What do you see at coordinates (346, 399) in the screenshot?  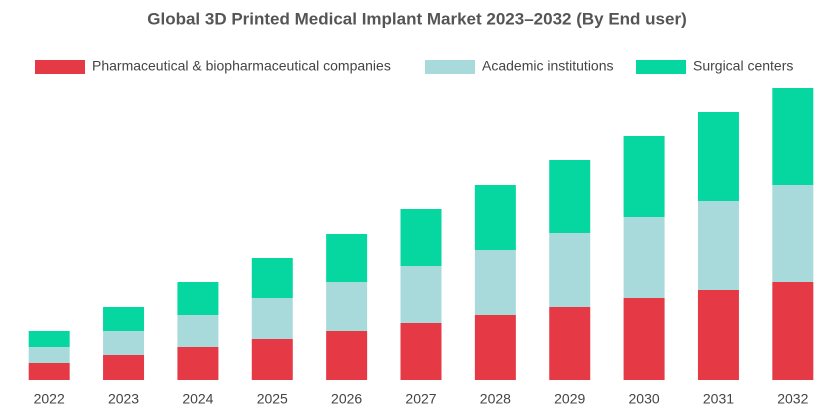 I see `x-tick-label: 2026` at bounding box center [346, 399].